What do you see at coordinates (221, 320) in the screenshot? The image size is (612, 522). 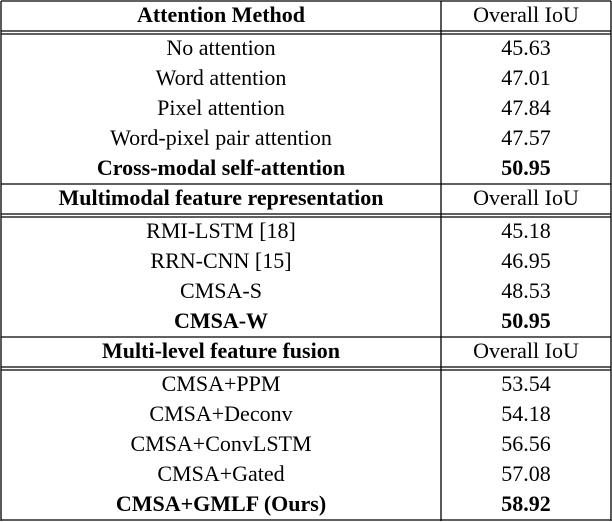 I see `method-name: CMSA-W` at bounding box center [221, 320].